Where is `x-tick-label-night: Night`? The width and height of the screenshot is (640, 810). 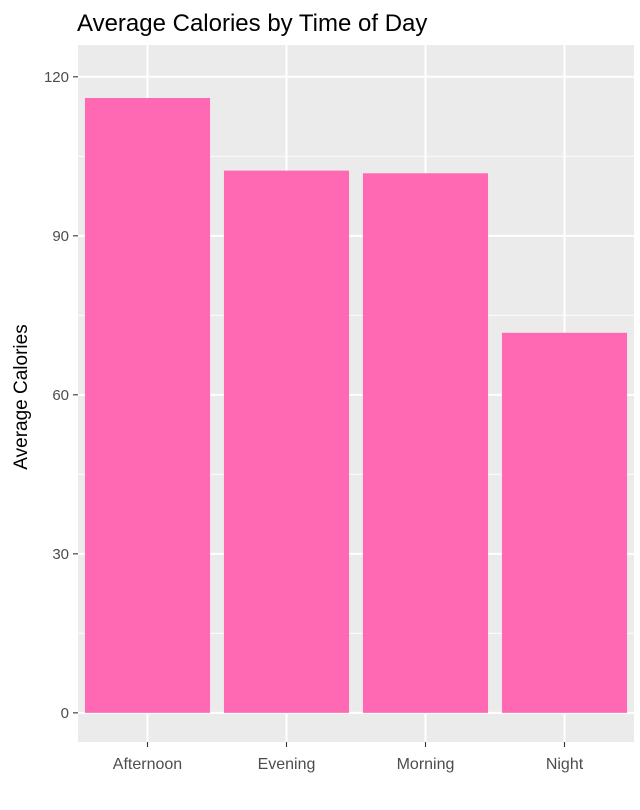
x-tick-label-night: Night is located at coordinates (565, 764).